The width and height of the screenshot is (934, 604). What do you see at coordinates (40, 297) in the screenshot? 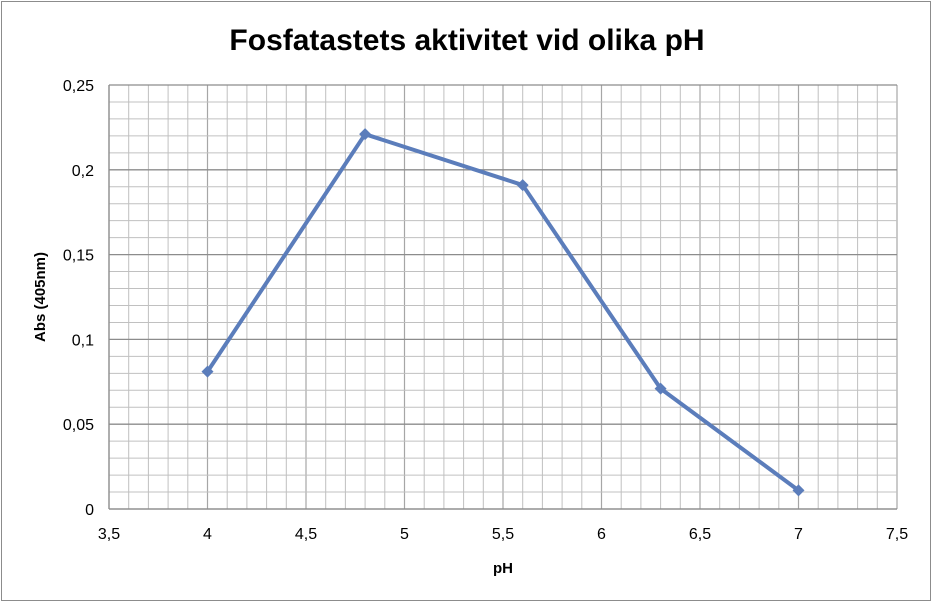
I see `y-axis-label: Abs (405nm)` at bounding box center [40, 297].